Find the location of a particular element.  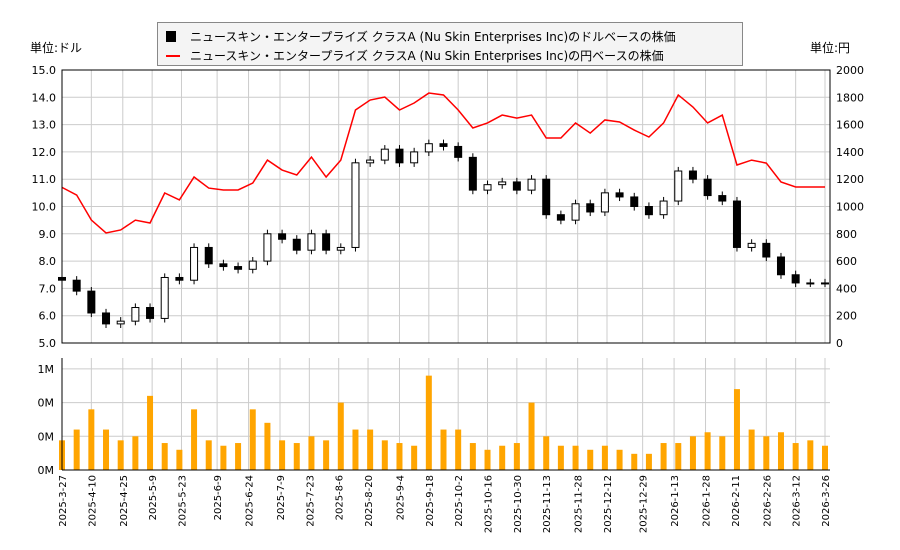

right-axis-tick-label: 1800 is located at coordinates (850, 97).